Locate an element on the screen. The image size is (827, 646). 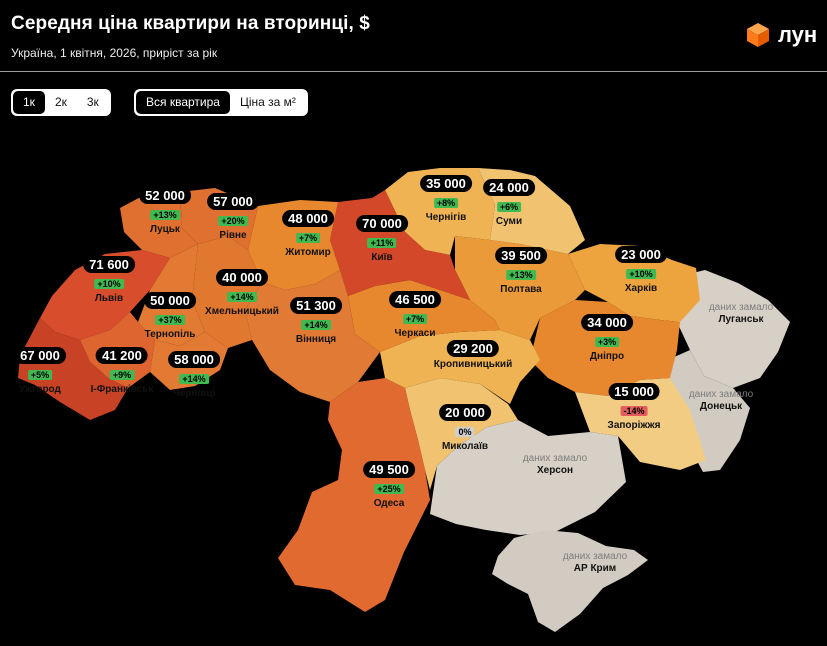
region-label-odesa: 49 500 +25% Одеса is located at coordinates (389, 485).